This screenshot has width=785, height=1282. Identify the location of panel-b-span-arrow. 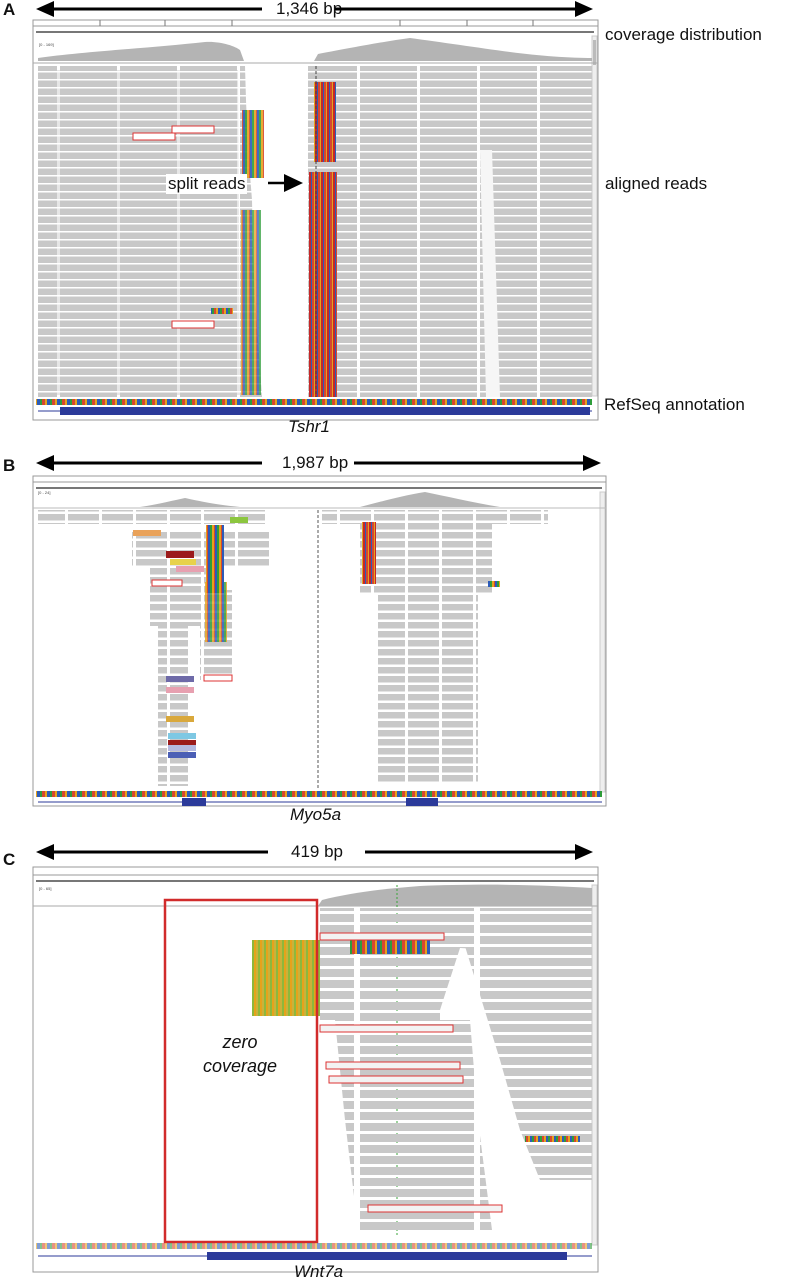
(318, 463).